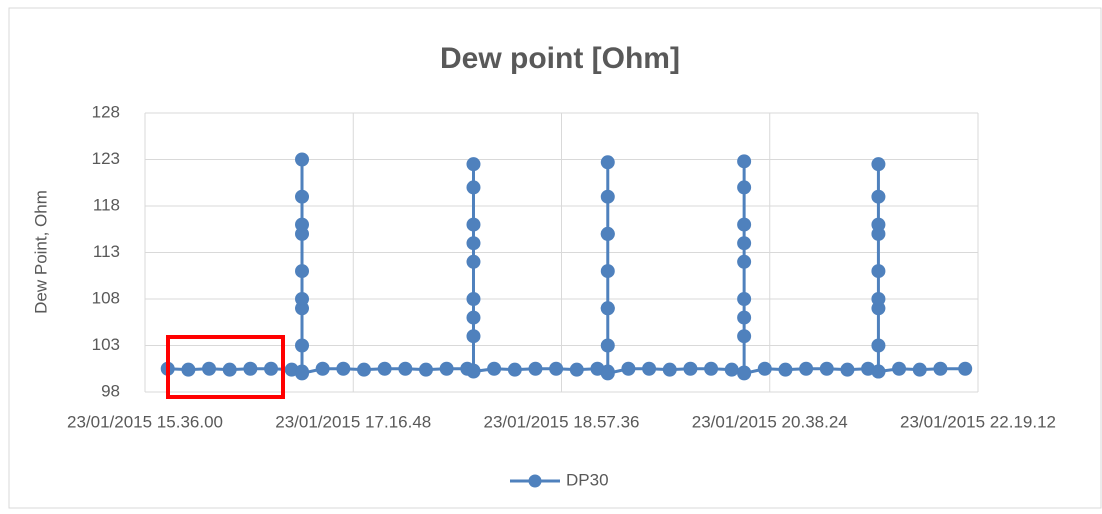 Image resolution: width=1102 pixels, height=514 pixels. I want to click on y-tick-label: 123, so click(106, 158).